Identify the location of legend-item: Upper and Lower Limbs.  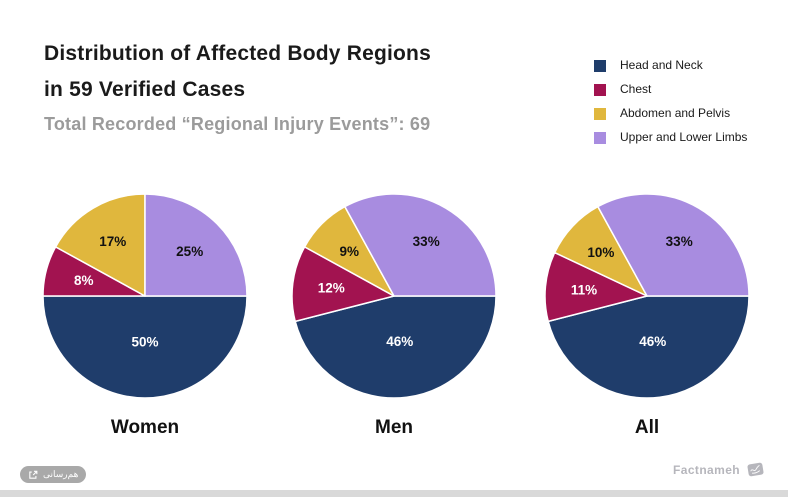
(670, 137).